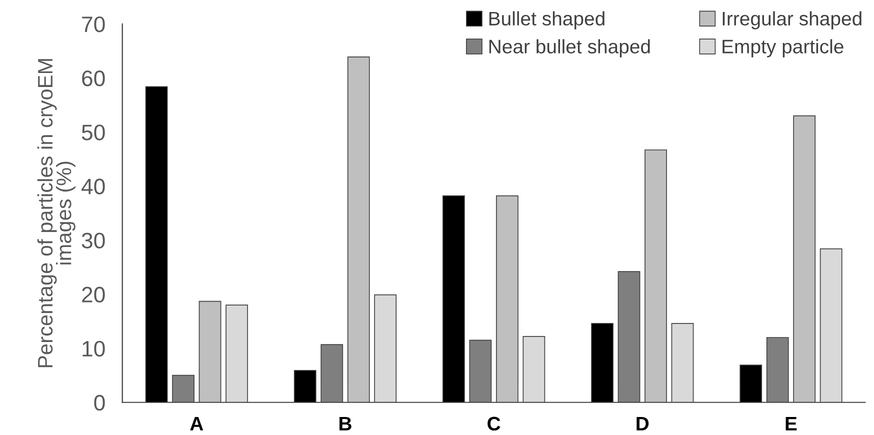 Image resolution: width=874 pixels, height=435 pixels. I want to click on x-tick-label: B, so click(346, 423).